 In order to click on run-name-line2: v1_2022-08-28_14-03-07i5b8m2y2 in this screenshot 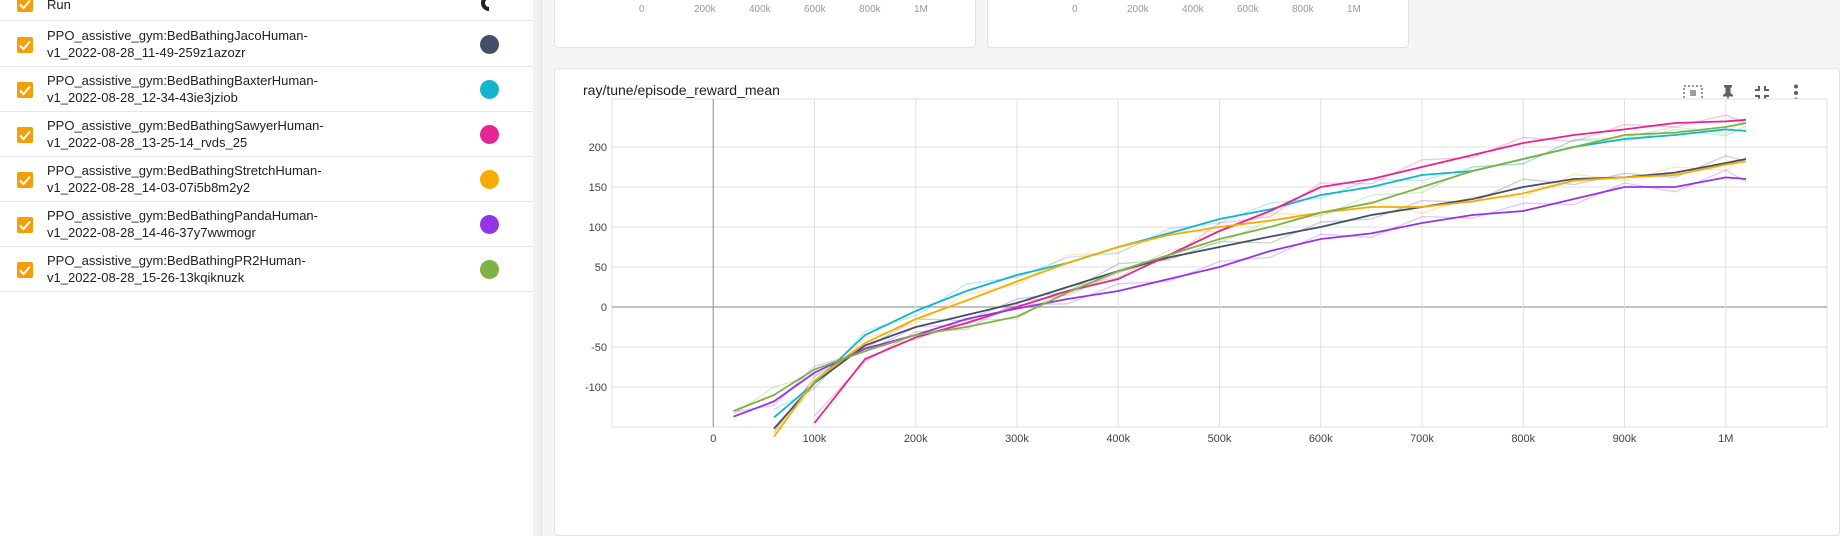, I will do `click(149, 187)`.